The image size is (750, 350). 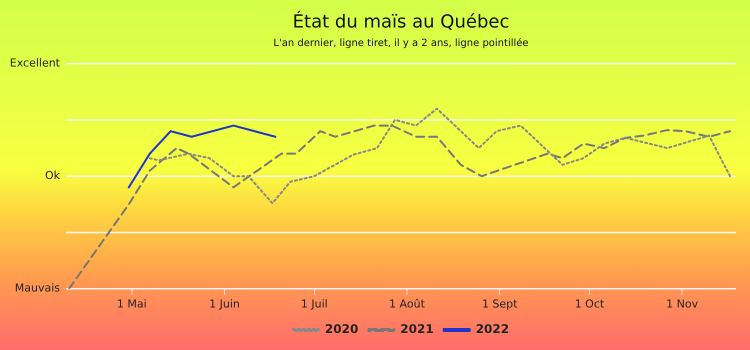 What do you see at coordinates (493, 329) in the screenshot?
I see `legend-label: 2022` at bounding box center [493, 329].